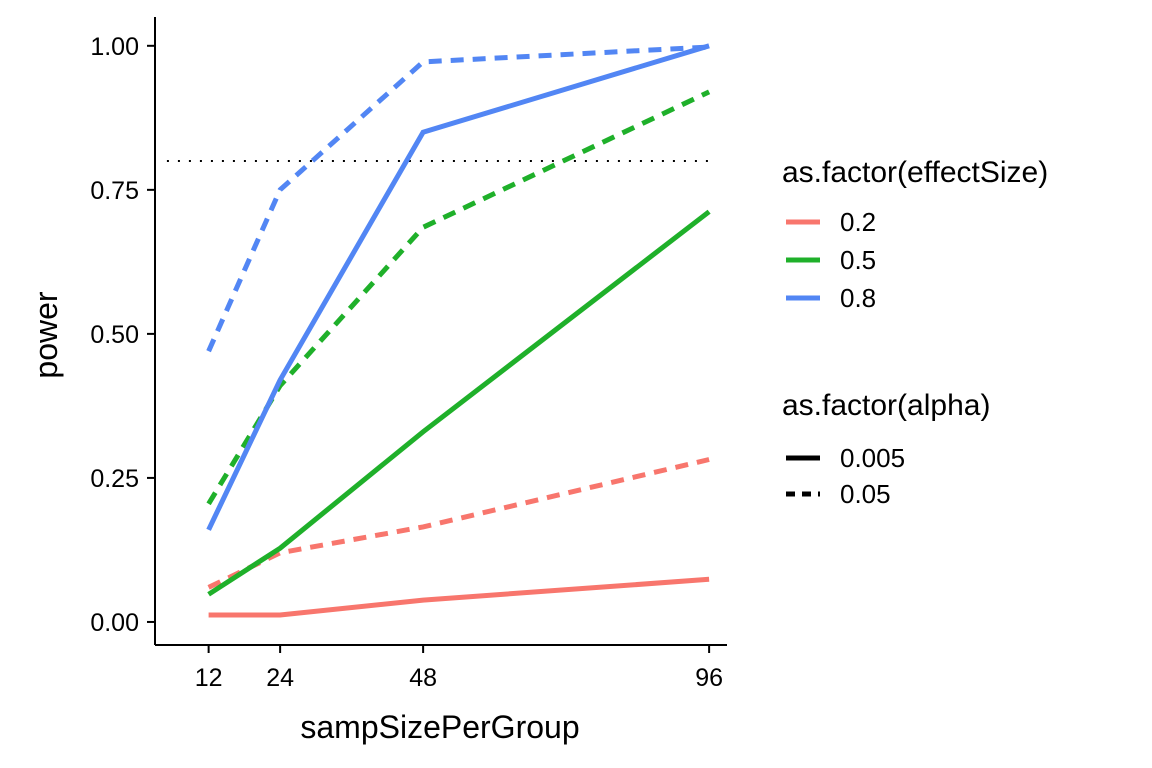  Describe the element at coordinates (458, 523) in the screenshot. I see `series-line-effect-0.2-alpha-0.05` at that location.